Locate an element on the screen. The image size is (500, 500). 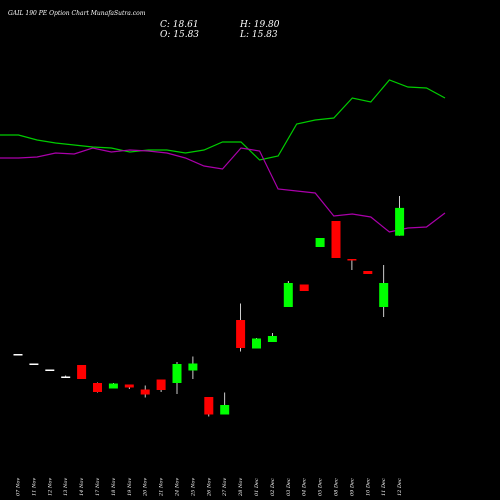
x-tick-label: 03 Dec is located at coordinates (289, 487).